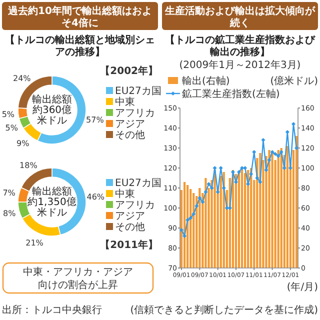 This screenshot has width=320, height=320. Describe the element at coordinates (95, 197) in the screenshot. I see `data-label: 46%` at that location.